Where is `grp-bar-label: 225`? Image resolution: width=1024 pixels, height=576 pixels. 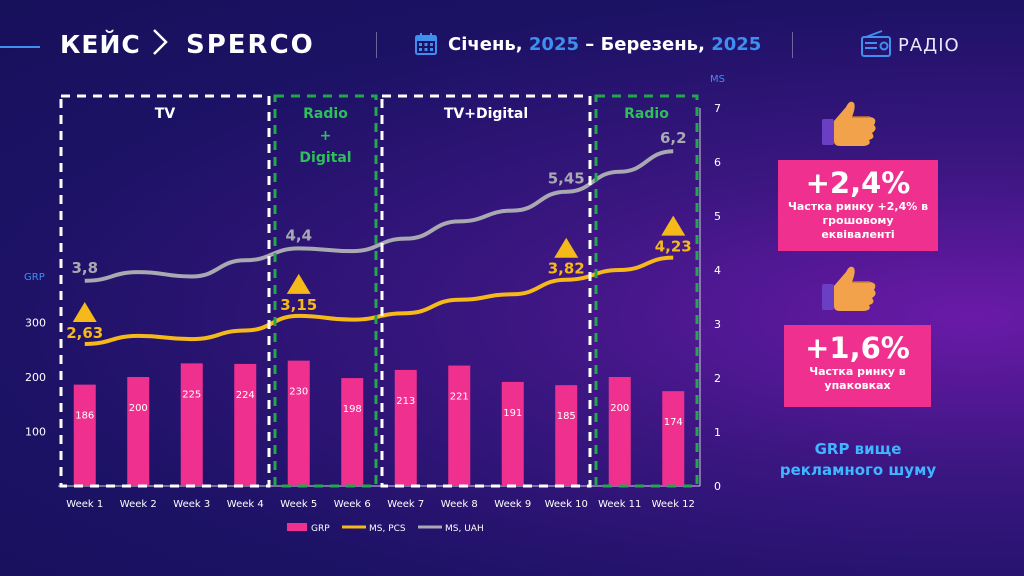
grp-bar-label: 225 is located at coordinates (191, 394).